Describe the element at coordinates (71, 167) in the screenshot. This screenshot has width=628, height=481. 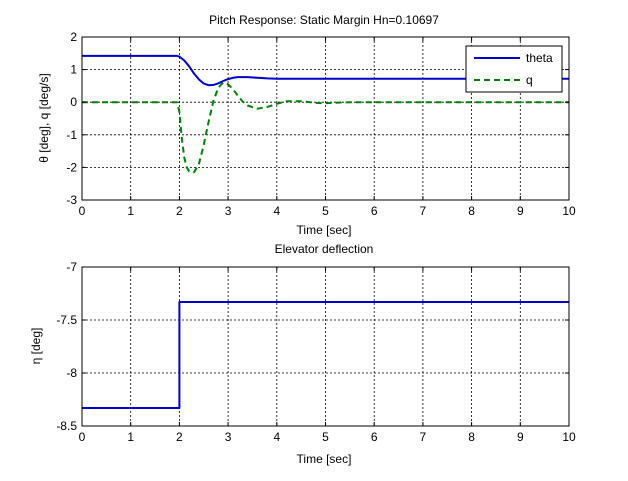
I see `pitch-response-ytick-label: -2` at that location.